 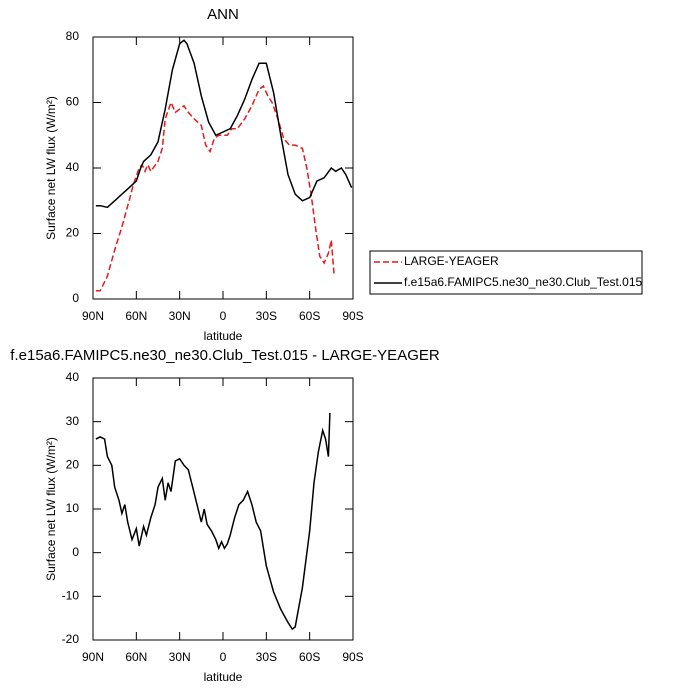 What do you see at coordinates (71, 639) in the screenshot?
I see `y-tick-label: -20` at bounding box center [71, 639].